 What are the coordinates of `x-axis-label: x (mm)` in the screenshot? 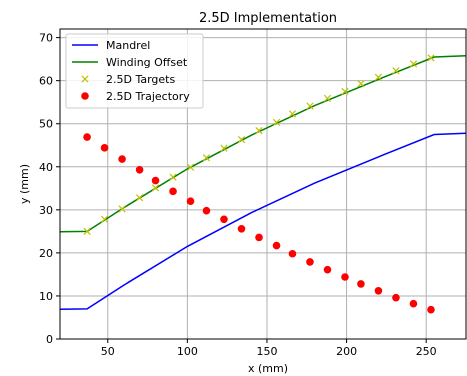 It's located at (268, 368).